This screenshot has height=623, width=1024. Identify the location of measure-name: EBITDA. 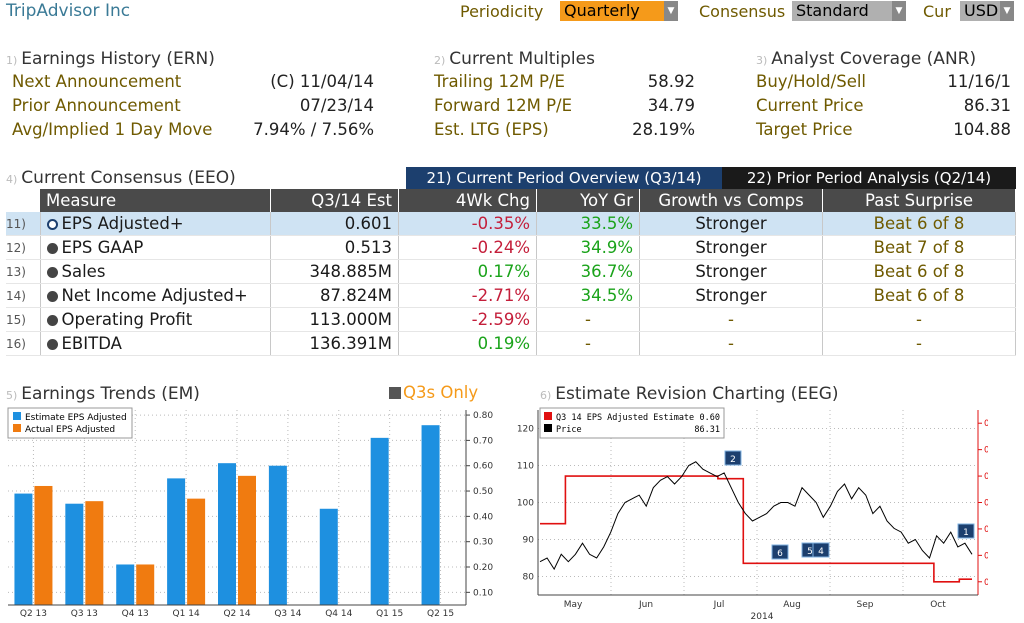
(91, 343).